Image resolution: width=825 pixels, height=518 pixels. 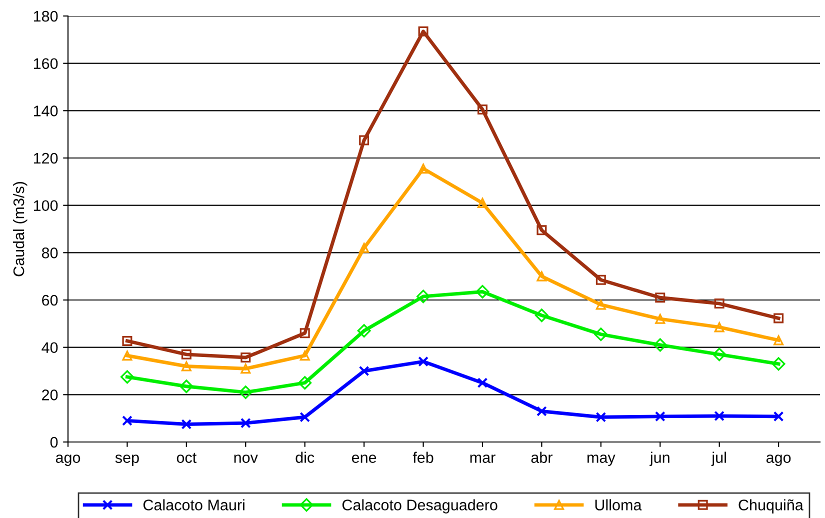 I want to click on x-tick-label: sep, so click(x=127, y=460).